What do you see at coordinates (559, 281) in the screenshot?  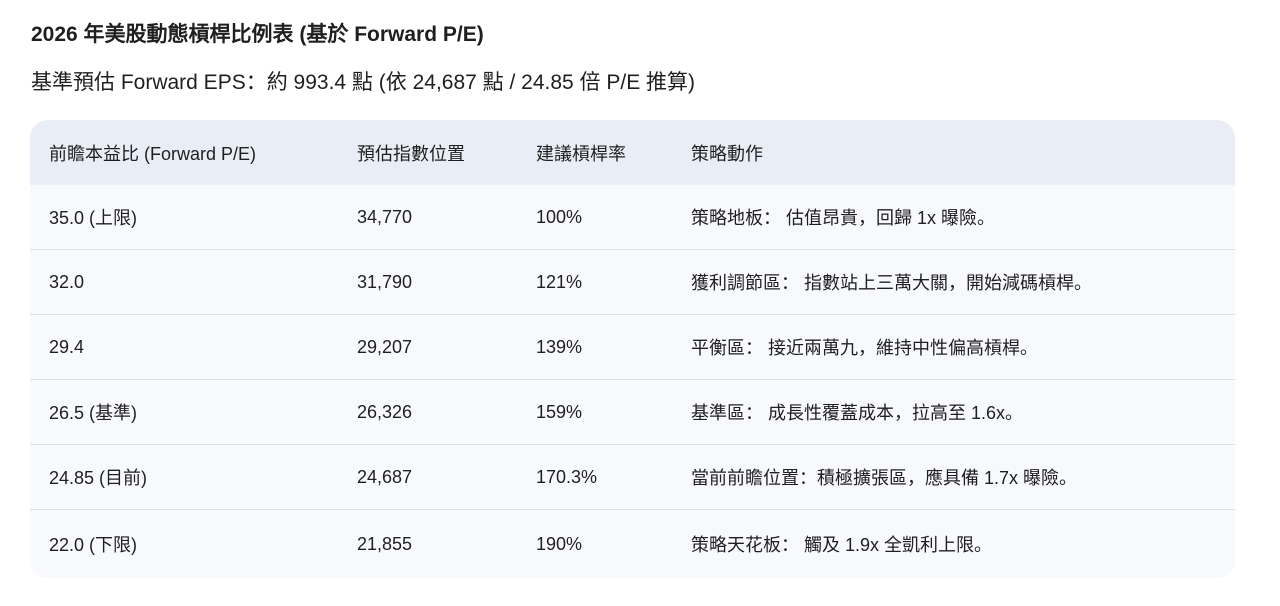 I see `cell-leverage: 121%` at bounding box center [559, 281].